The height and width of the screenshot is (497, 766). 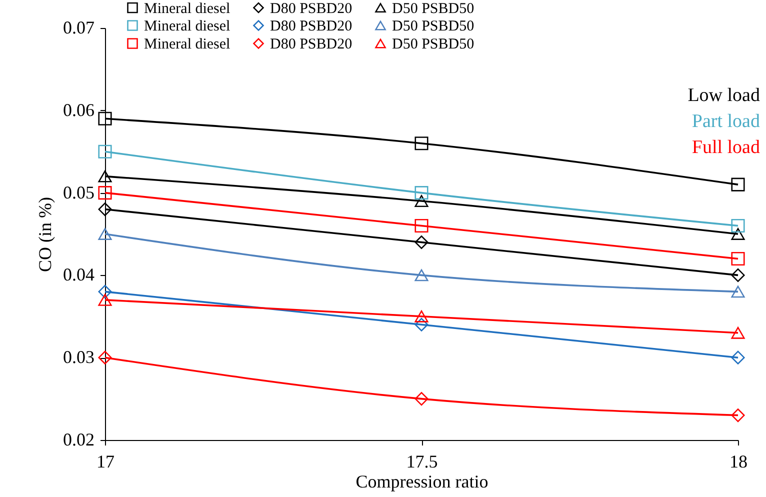 What do you see at coordinates (739, 462) in the screenshot?
I see `x-tick-label: 18` at bounding box center [739, 462].